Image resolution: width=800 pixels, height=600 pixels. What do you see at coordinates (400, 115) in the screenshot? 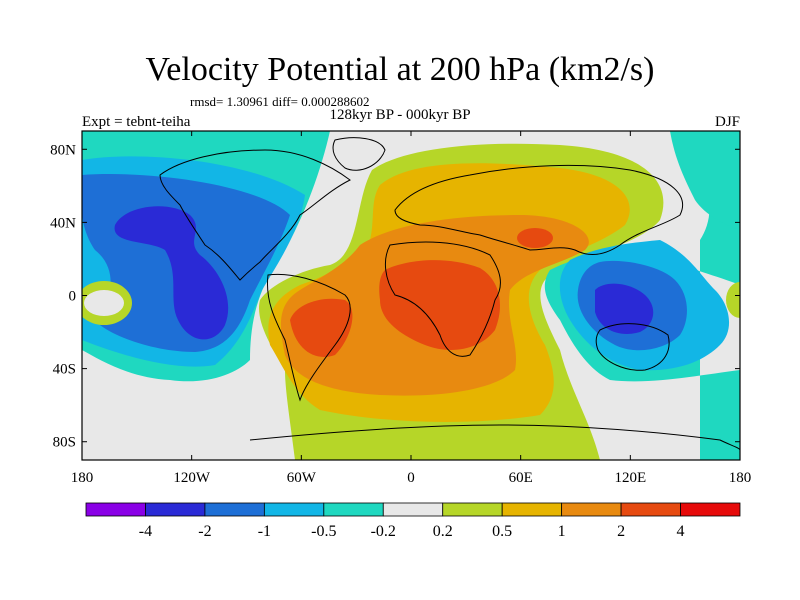
I see `period-label: 128kyr BP - 000kyr BP` at bounding box center [400, 115].